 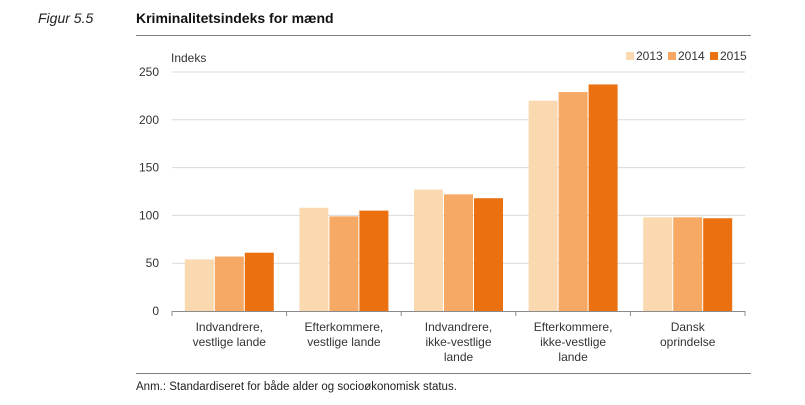 I want to click on y-tick-label: 0, so click(x=155, y=311).